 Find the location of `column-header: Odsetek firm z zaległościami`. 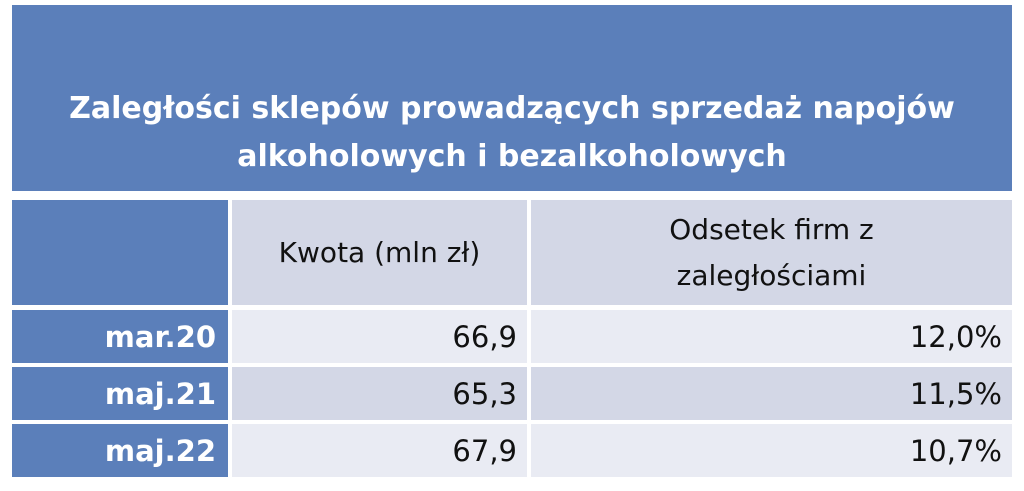

column-header: Odsetek firm z zaległościami is located at coordinates (771, 252).